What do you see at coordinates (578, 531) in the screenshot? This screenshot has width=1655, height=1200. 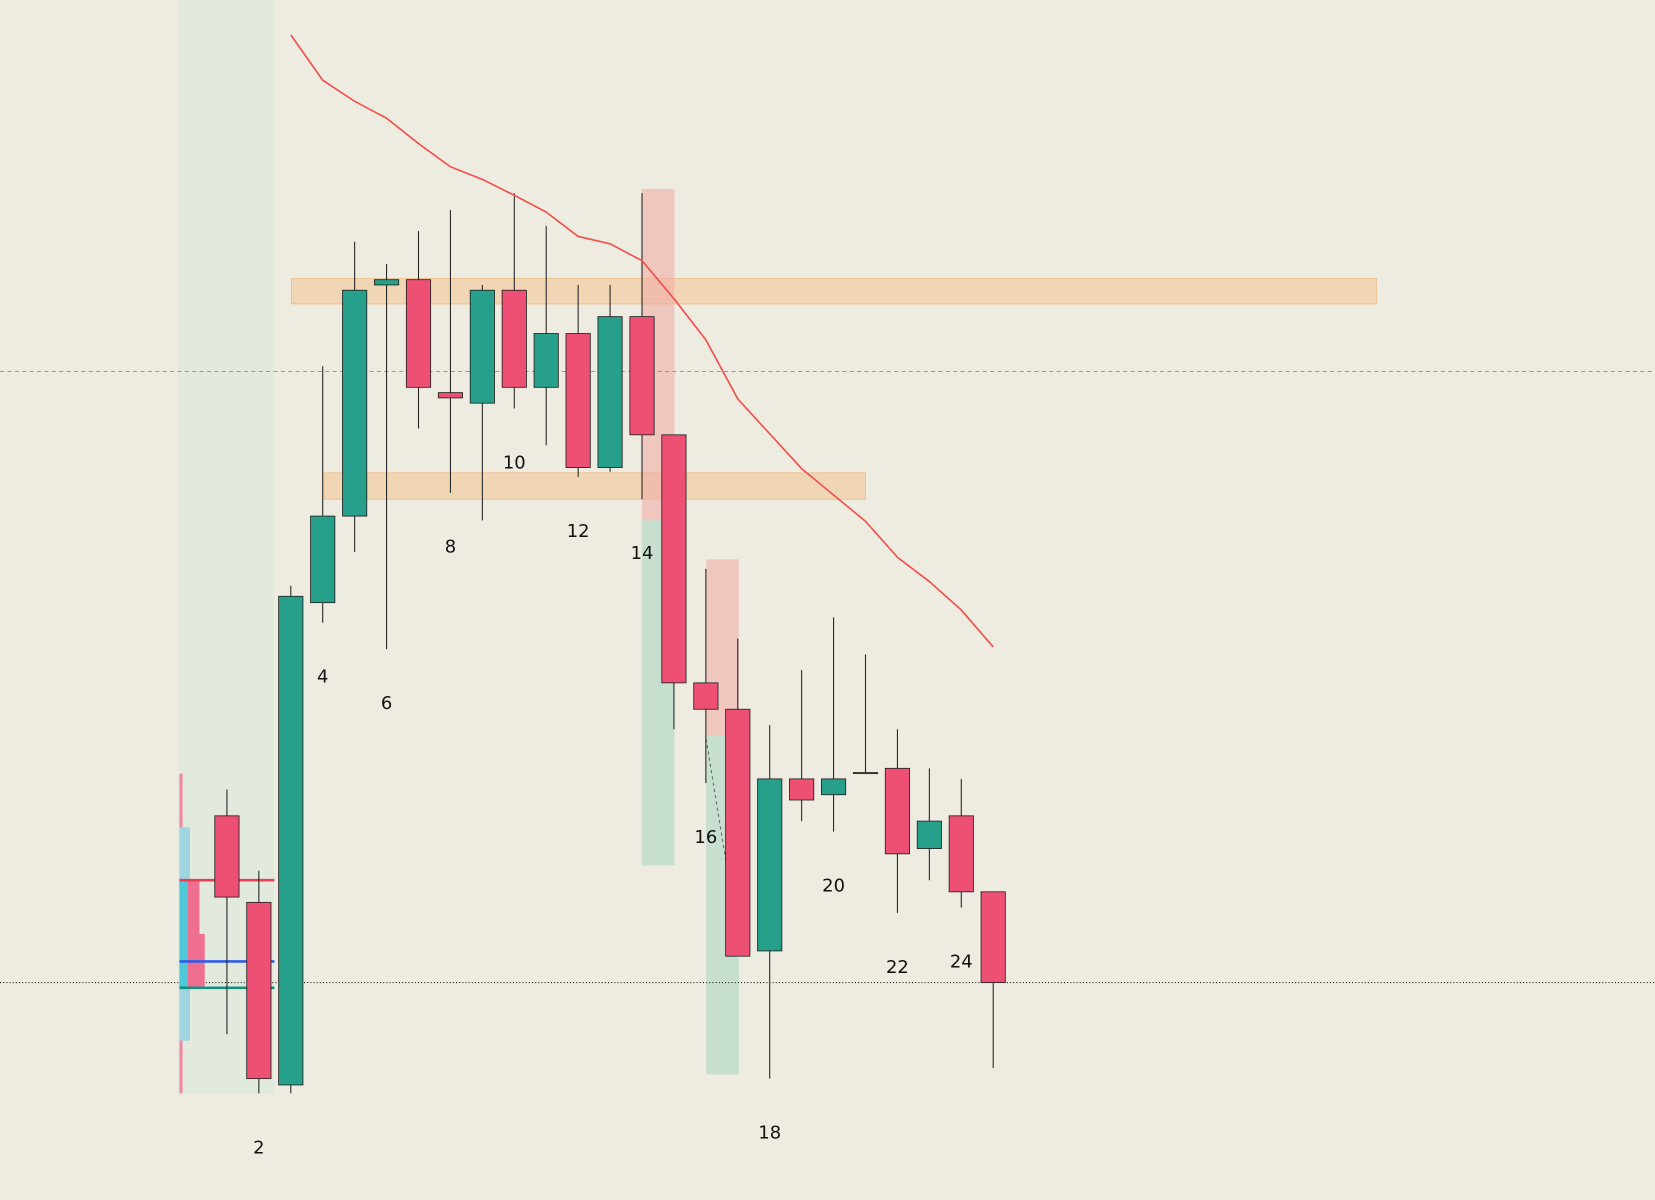 I see `x-tick-label: 12` at bounding box center [578, 531].